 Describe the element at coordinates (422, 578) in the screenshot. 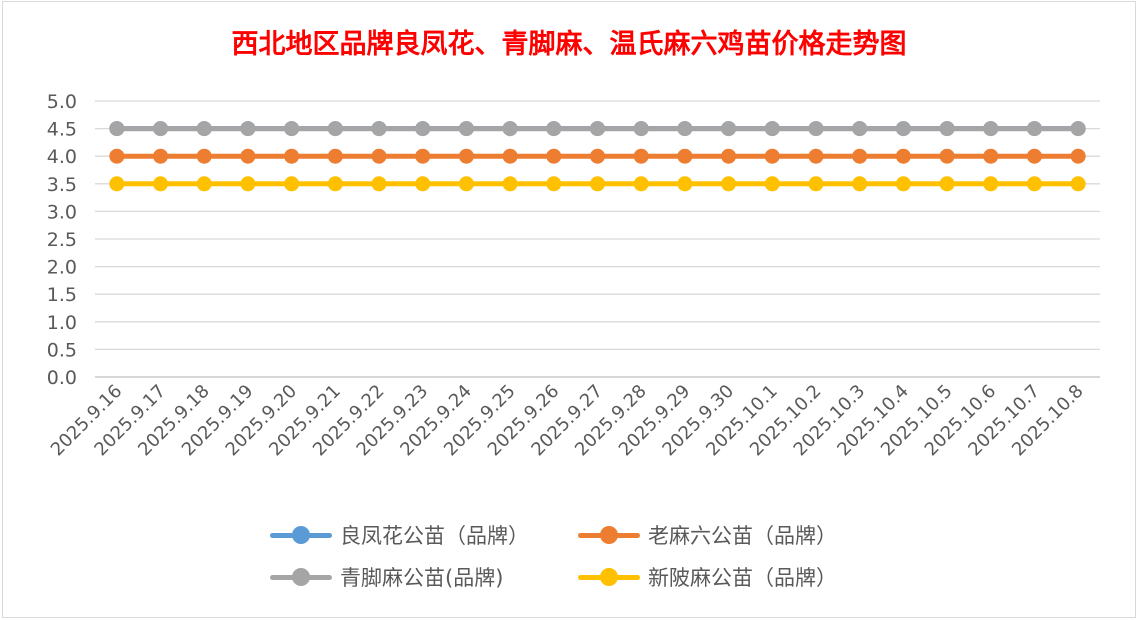

I see `legend-label: 青脚麻公苗(品牌)` at that location.